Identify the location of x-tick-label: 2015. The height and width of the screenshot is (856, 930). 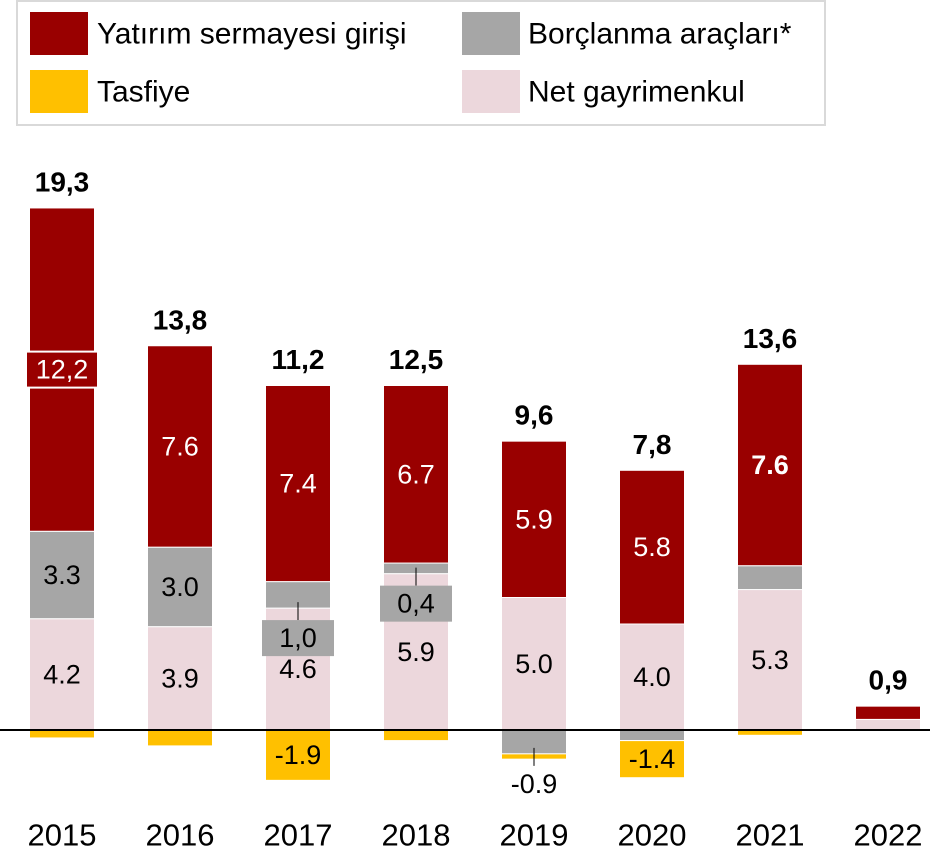
(62, 835).